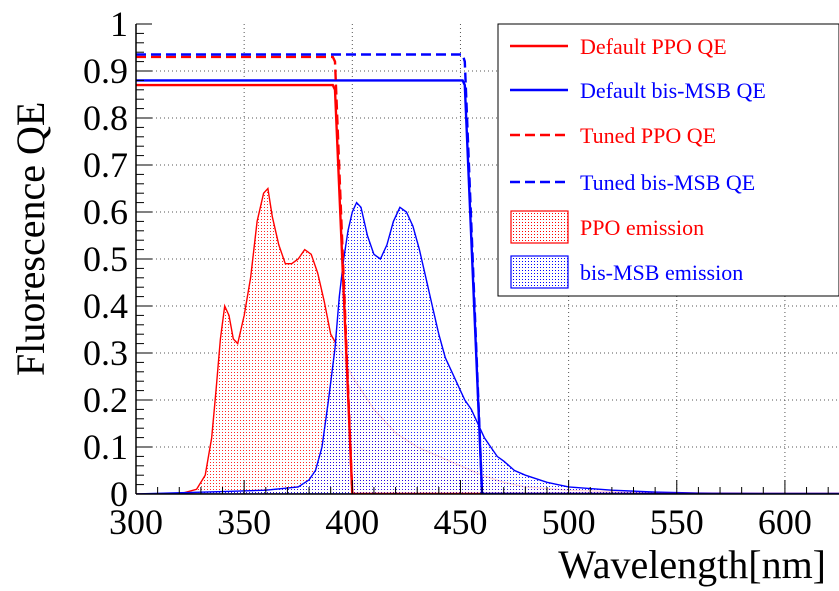  What do you see at coordinates (119, 494) in the screenshot?
I see `y-tick-label: 0` at bounding box center [119, 494].